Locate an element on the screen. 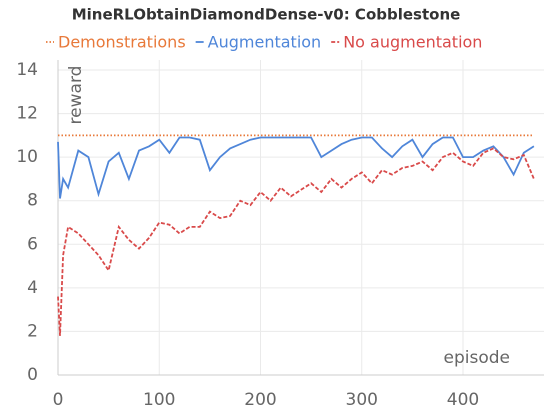  y-axis-label: reward is located at coordinates (76, 95).